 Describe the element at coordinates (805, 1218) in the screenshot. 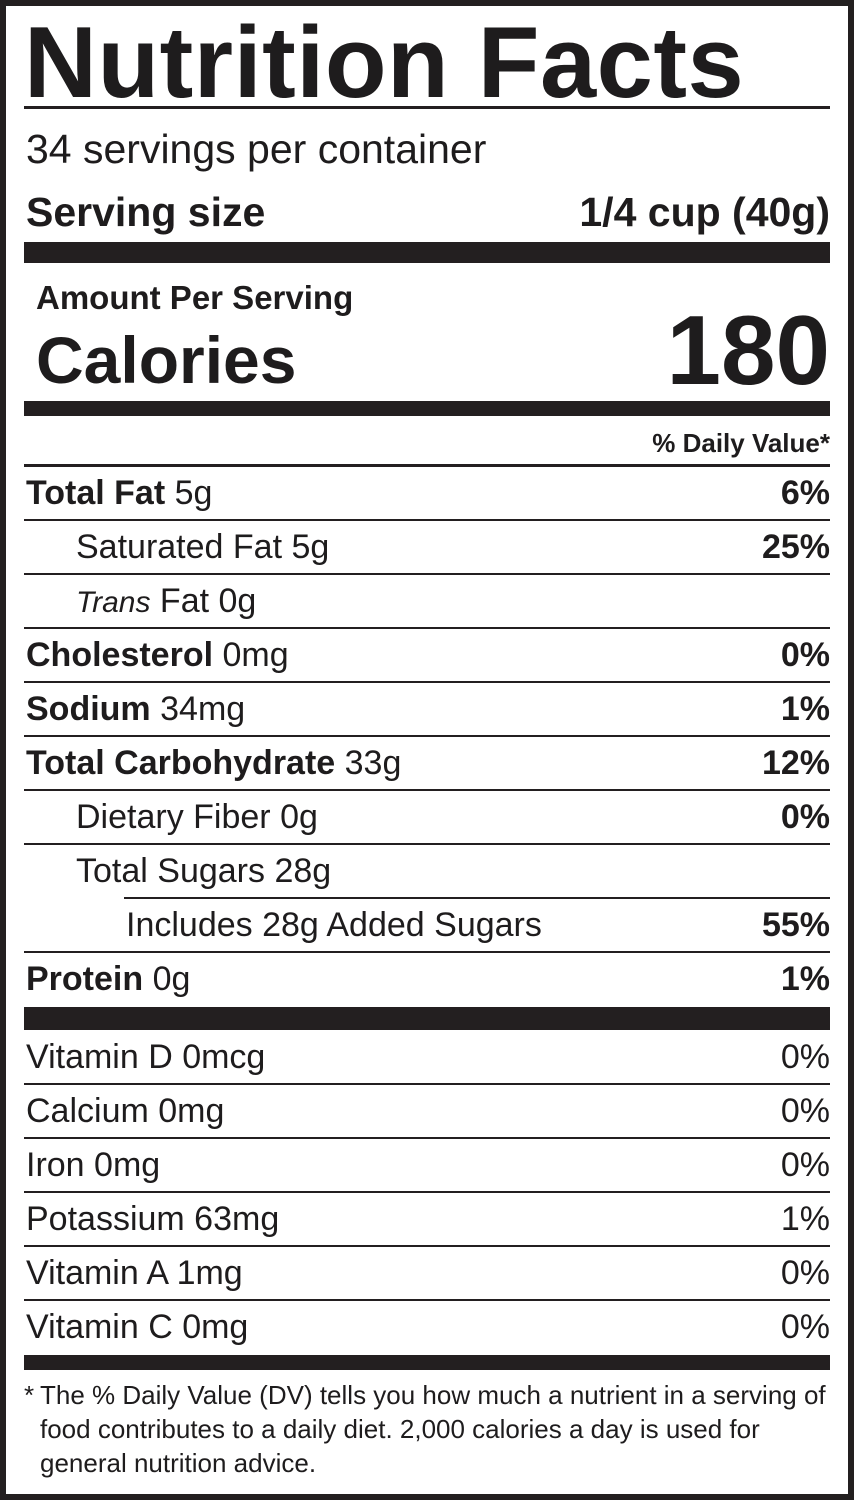

I see `vitamin-daily-value: 1%` at that location.